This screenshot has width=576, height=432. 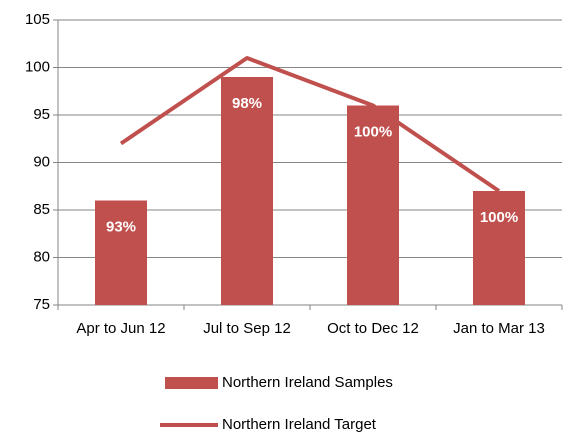 I want to click on annotation: 98%, so click(x=247, y=103).